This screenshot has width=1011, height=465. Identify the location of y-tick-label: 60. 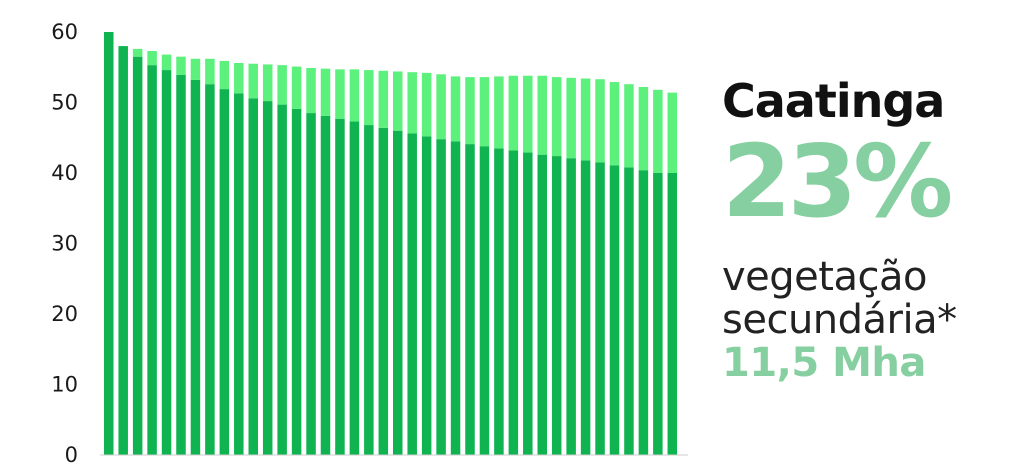
(64, 32).